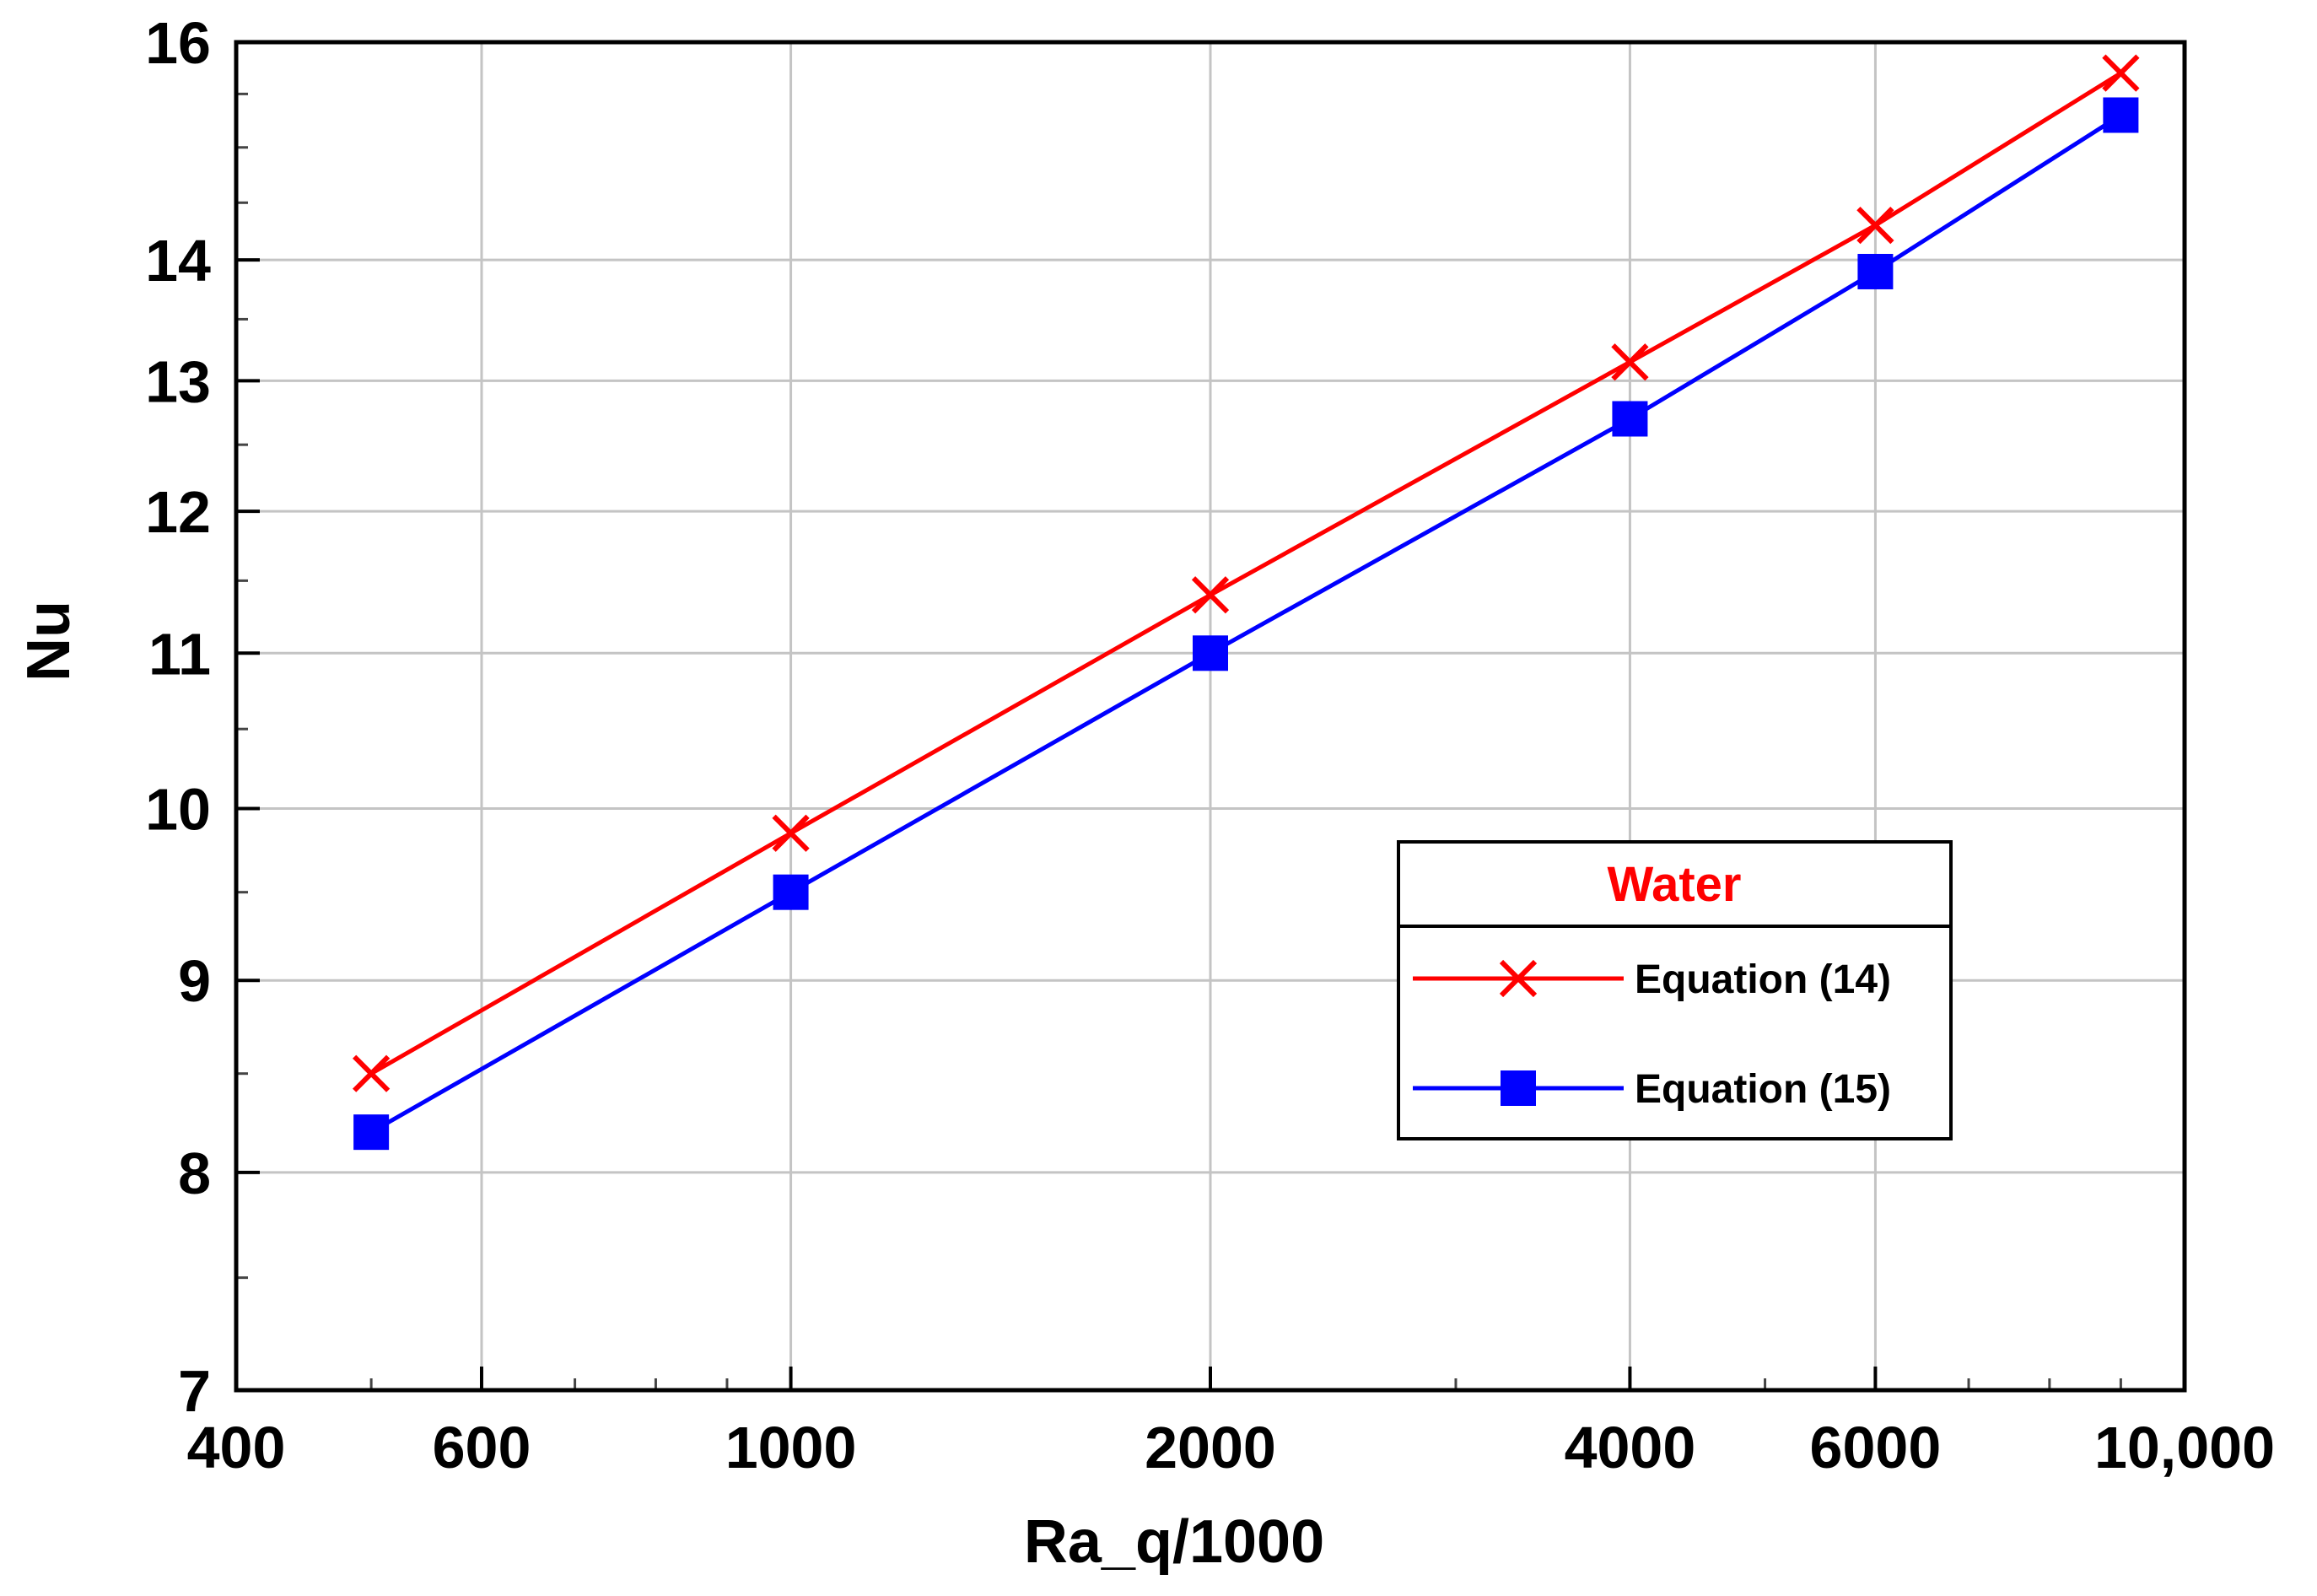 This screenshot has height=1596, width=2317. Describe the element at coordinates (1652, 1035) in the screenshot. I see `legend-entries: Equation (14) Equation (15)` at that location.